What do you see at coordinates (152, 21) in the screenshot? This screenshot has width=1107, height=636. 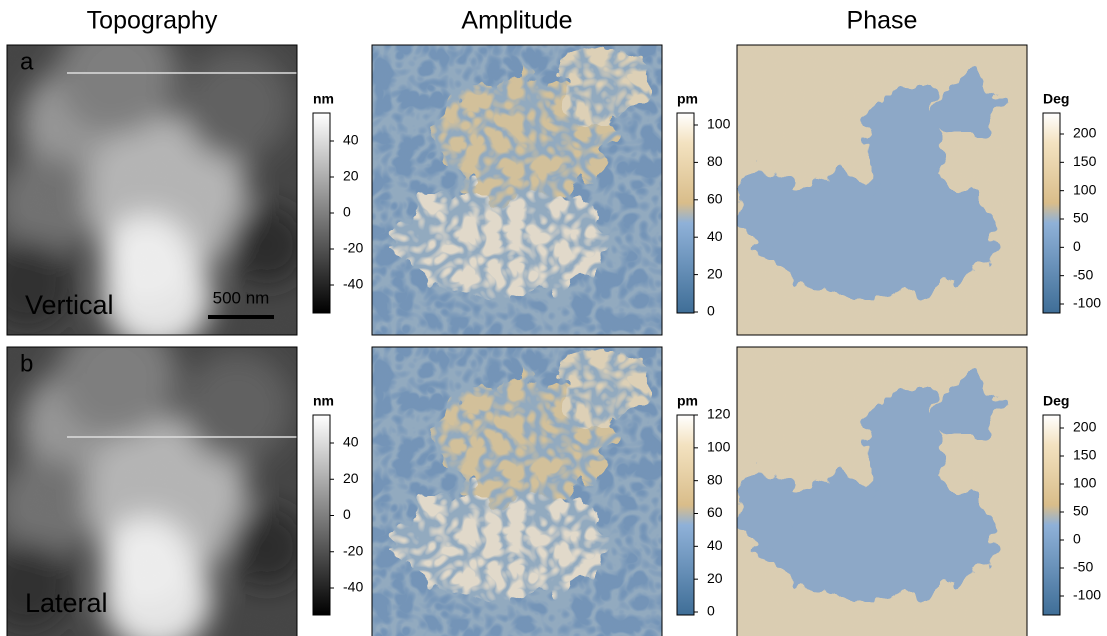 I see `column-title: Topography` at bounding box center [152, 21].